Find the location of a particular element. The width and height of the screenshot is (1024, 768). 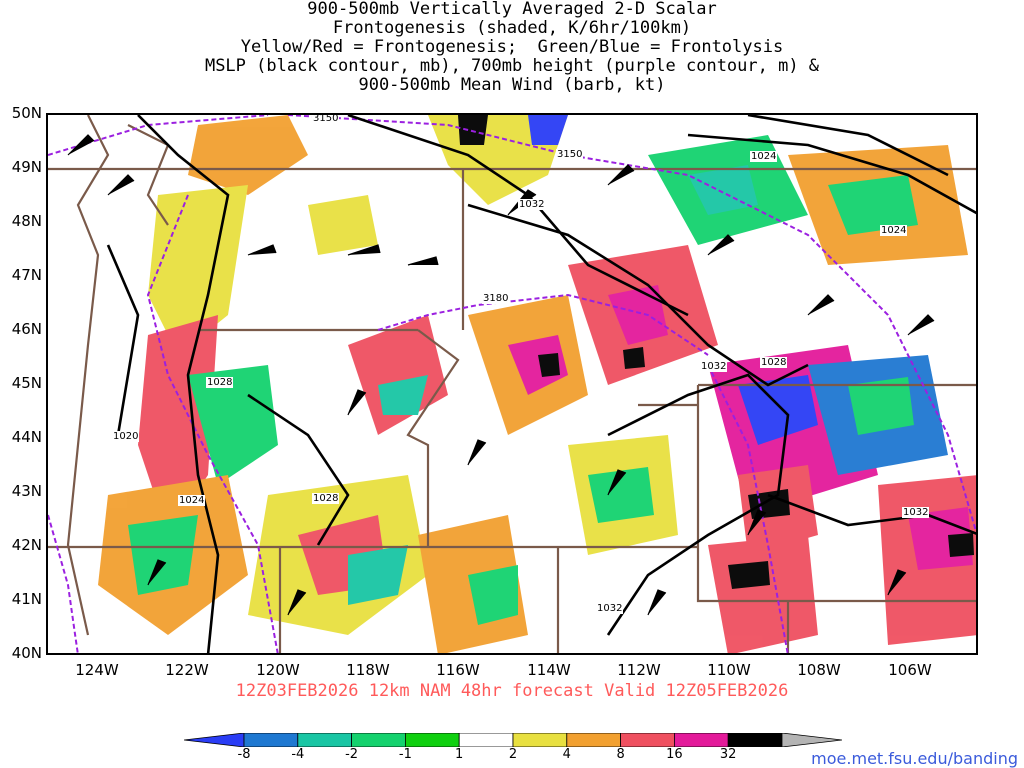

colorbar-label: 1 is located at coordinates (459, 754).